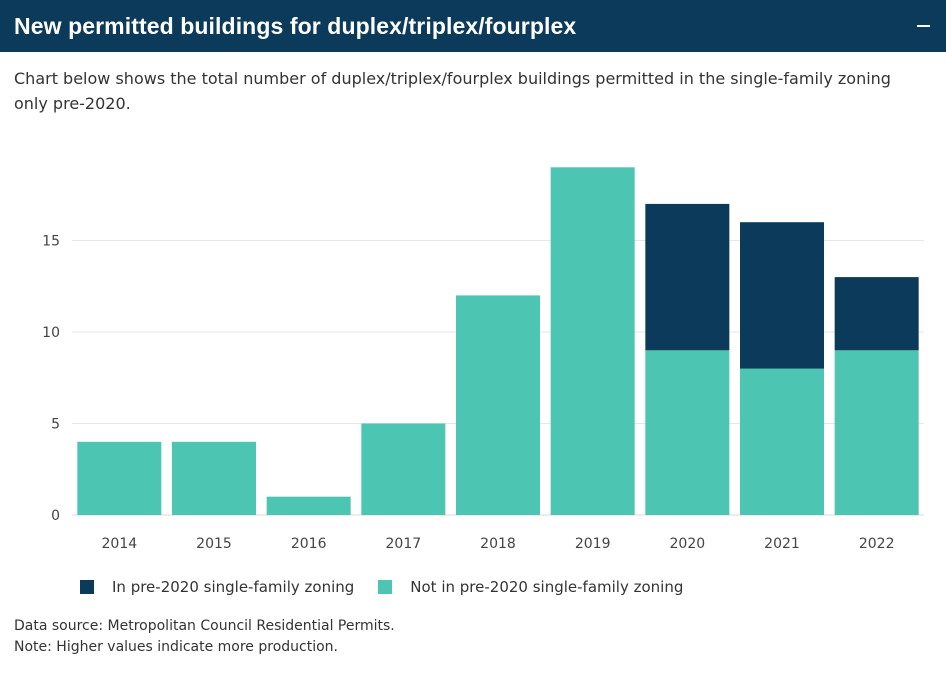 This screenshot has height=677, width=946. I want to click on bar-in-zoning-2022, so click(876, 314).